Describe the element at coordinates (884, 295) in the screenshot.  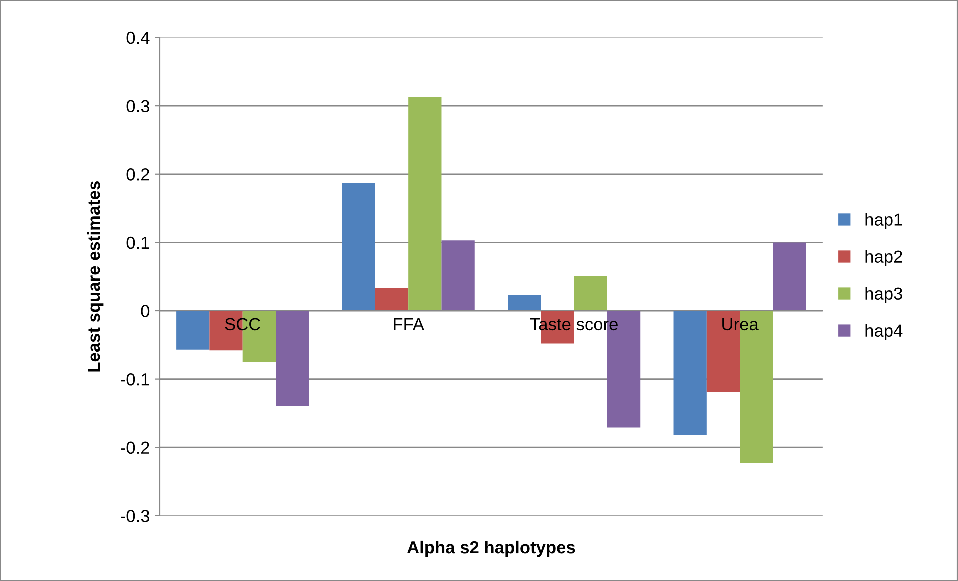
I see `legend-label: hap3` at that location.